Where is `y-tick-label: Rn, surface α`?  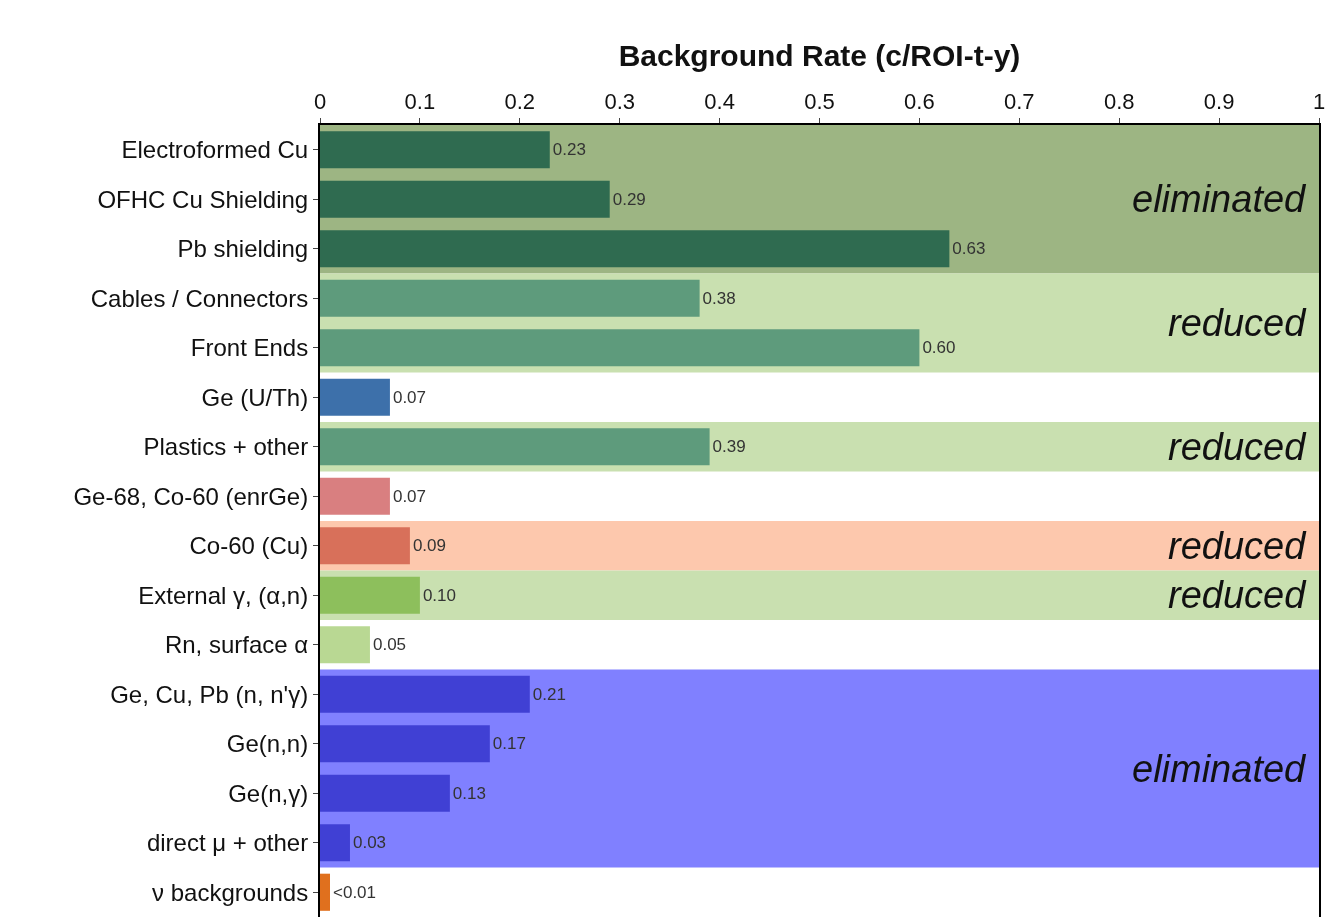
y-tick-label: Rn, surface α is located at coordinates (236, 645).